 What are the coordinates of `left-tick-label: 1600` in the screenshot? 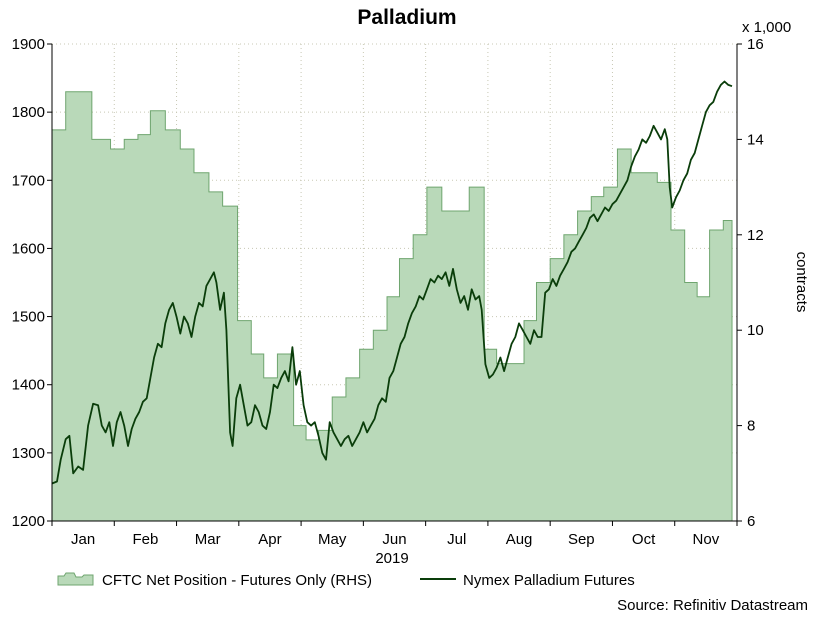 It's located at (28, 248).